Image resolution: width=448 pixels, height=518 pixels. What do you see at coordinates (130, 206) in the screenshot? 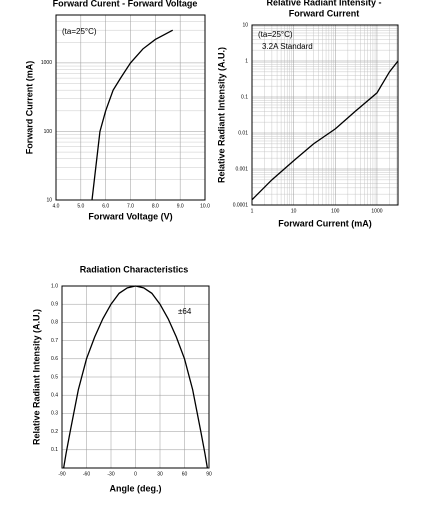
I see `x-tick-label: 7.0` at bounding box center [130, 206].